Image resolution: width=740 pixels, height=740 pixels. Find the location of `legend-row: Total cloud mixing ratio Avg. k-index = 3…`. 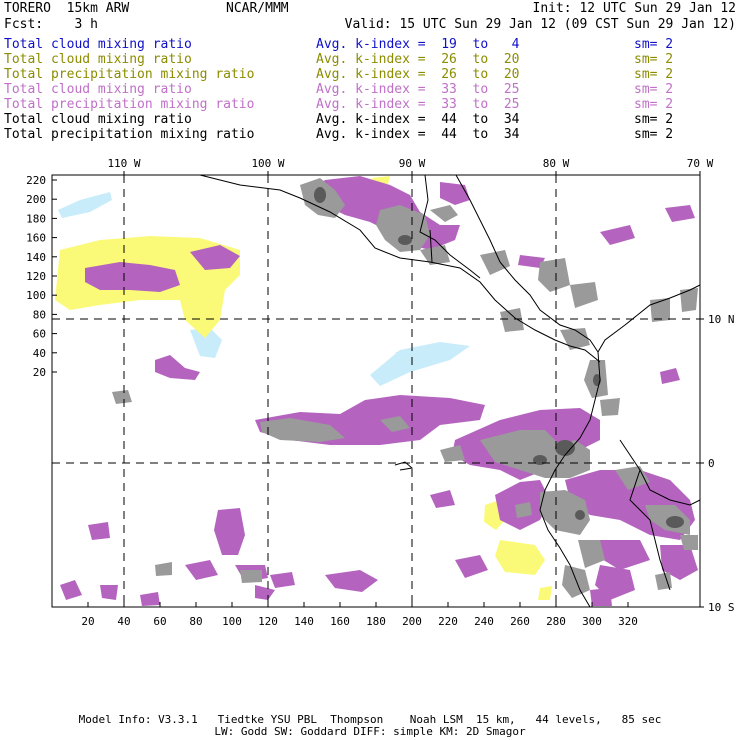

legend-row: Total cloud mixing ratio Avg. k-index = 3… is located at coordinates (370, 89).